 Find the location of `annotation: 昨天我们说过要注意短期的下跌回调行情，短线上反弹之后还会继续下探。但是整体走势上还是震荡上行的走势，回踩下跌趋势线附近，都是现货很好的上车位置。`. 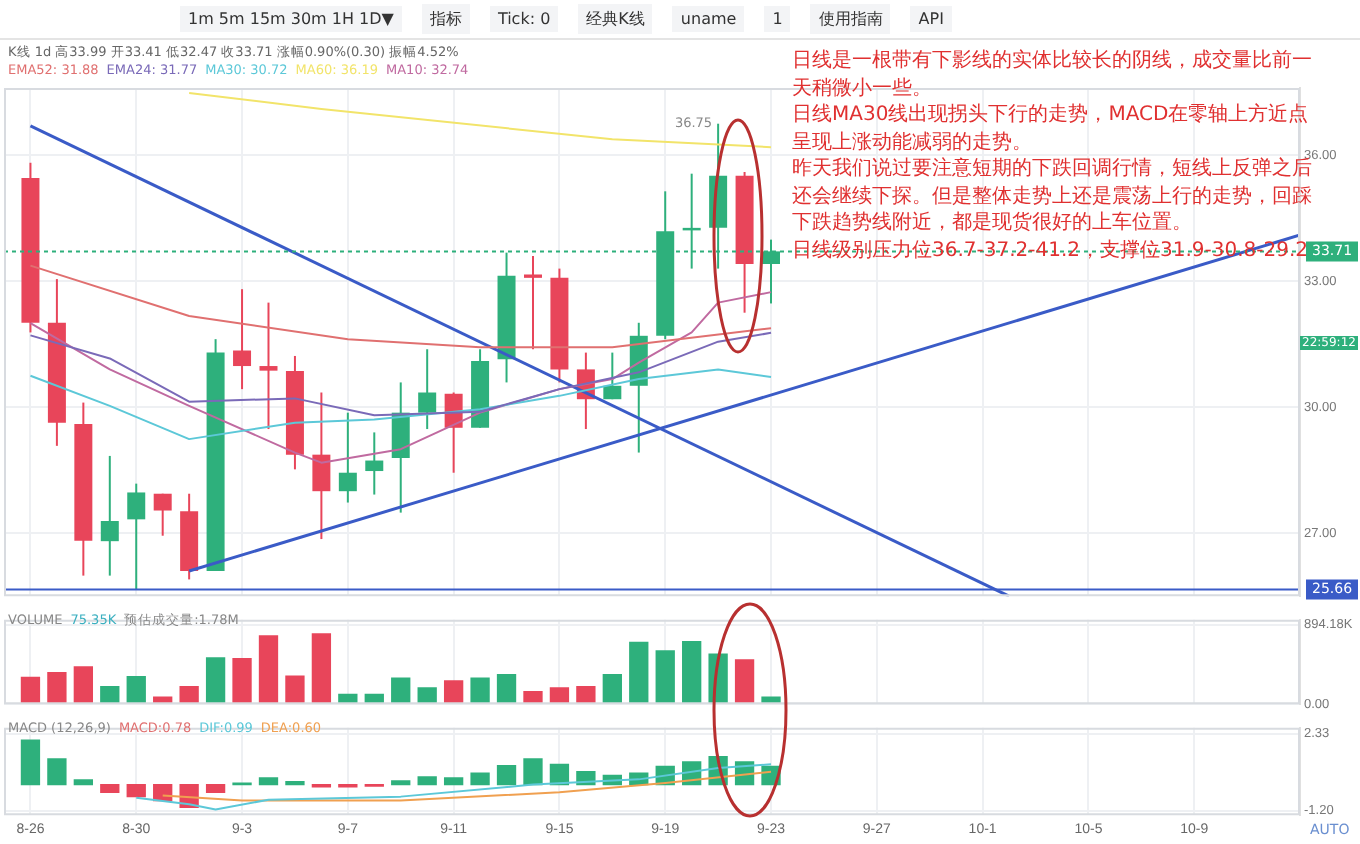

annotation: 昨天我们说过要注意短期的下跌回调行情，短线上反弹之后还会继续下探。但是整体走势上还是震荡上行的走势，回踩下跌趋势线附近，都是现货很好的上车位置。 is located at coordinates (1052, 197).